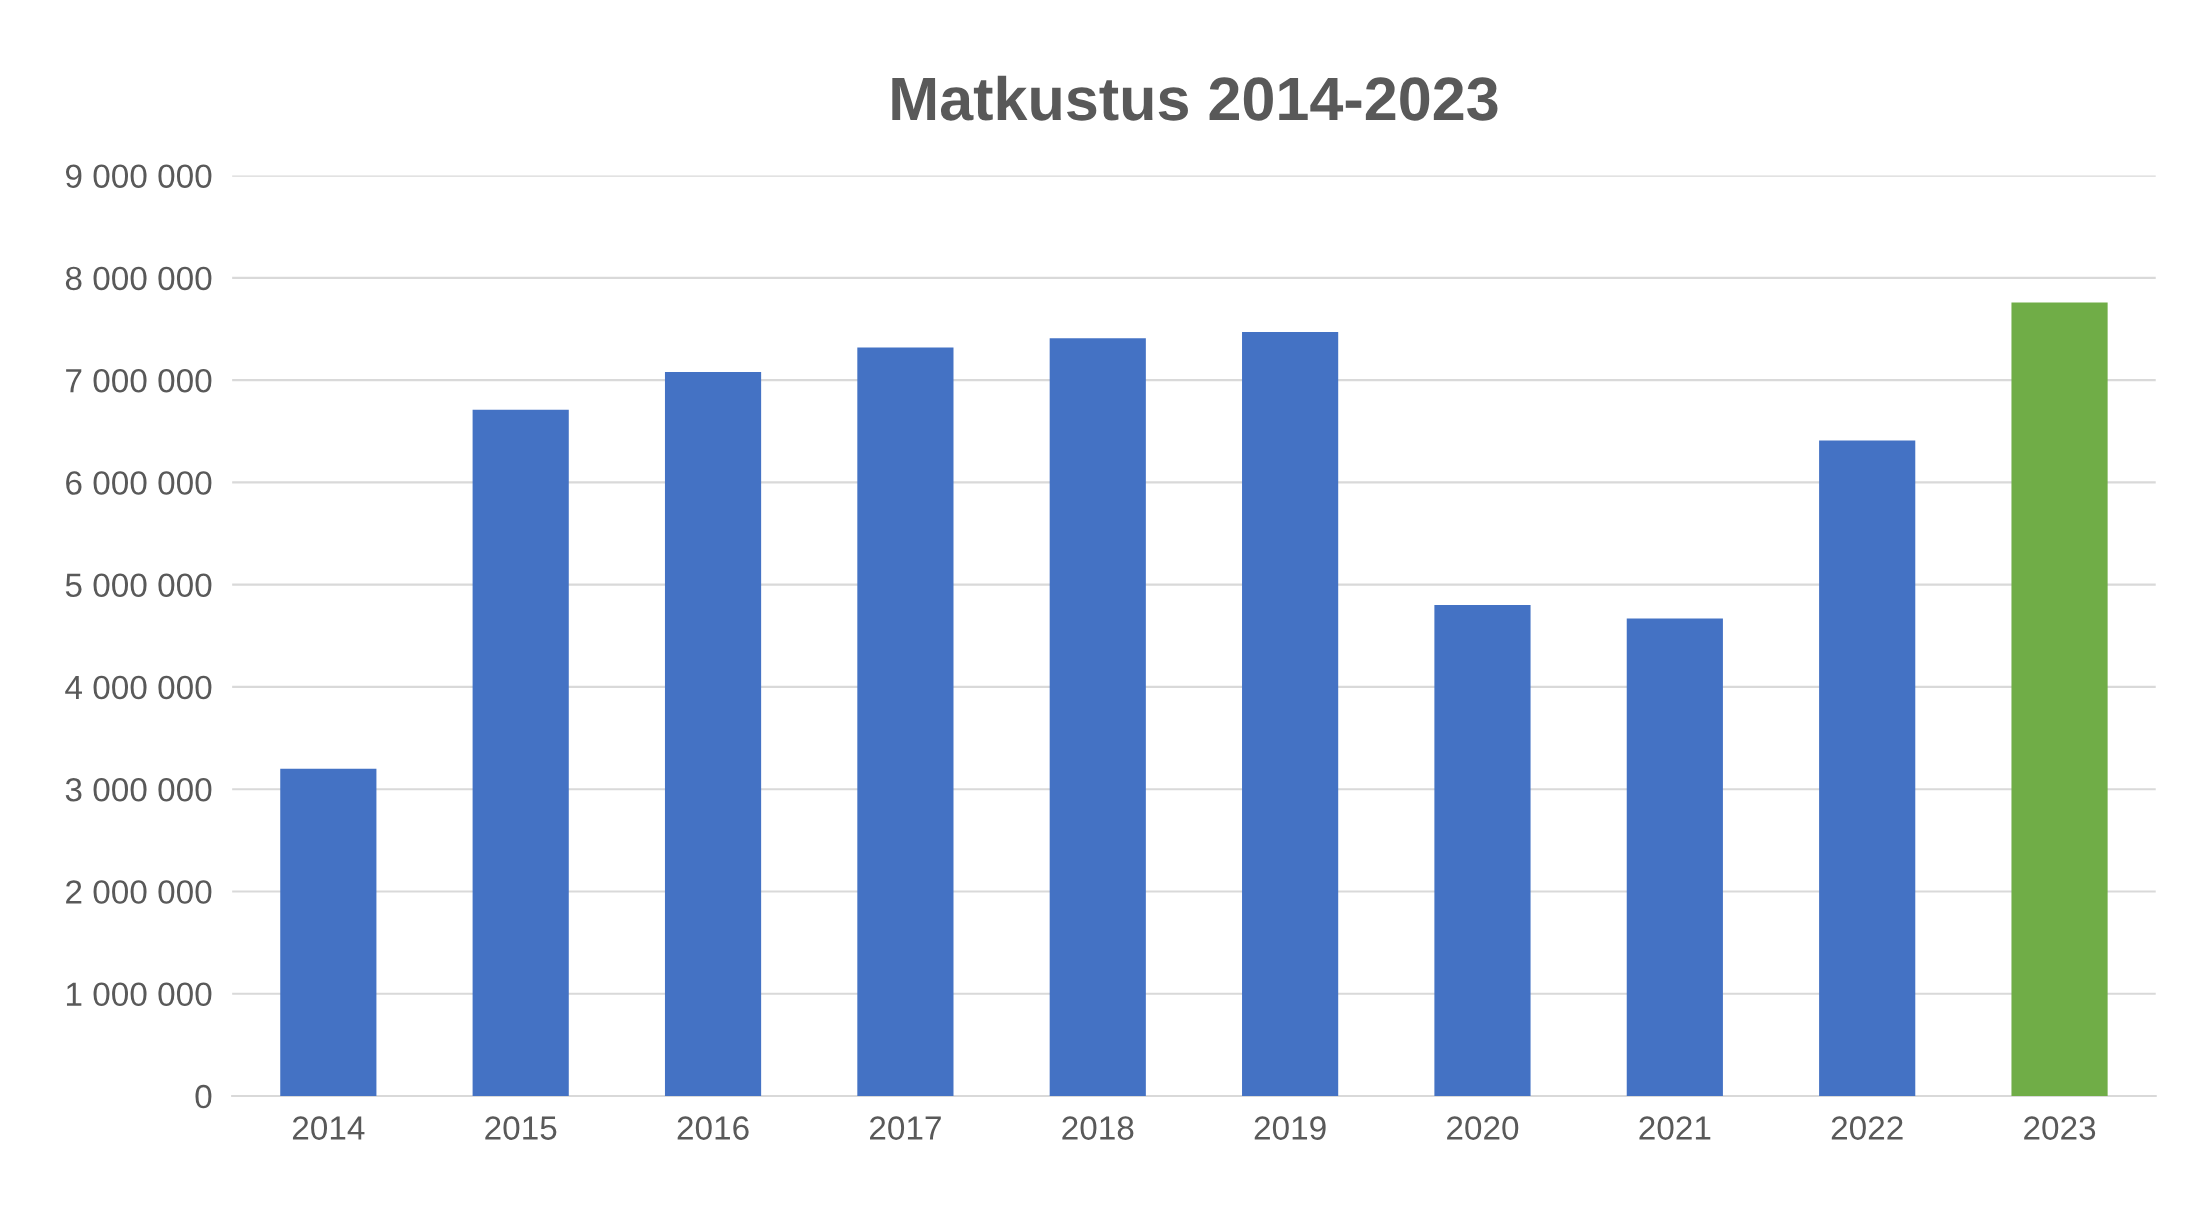  I want to click on y-tick-label: 7 000 000, so click(139, 380).